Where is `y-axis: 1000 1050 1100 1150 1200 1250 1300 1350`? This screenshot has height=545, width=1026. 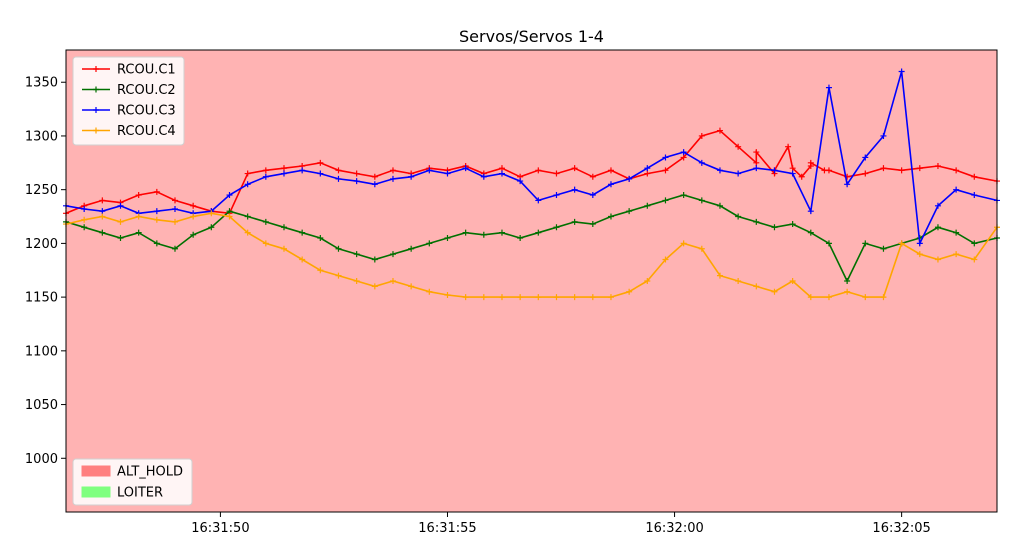 y-axis: 1000 1050 1100 1150 1200 1250 1300 1350 is located at coordinates (45, 271).